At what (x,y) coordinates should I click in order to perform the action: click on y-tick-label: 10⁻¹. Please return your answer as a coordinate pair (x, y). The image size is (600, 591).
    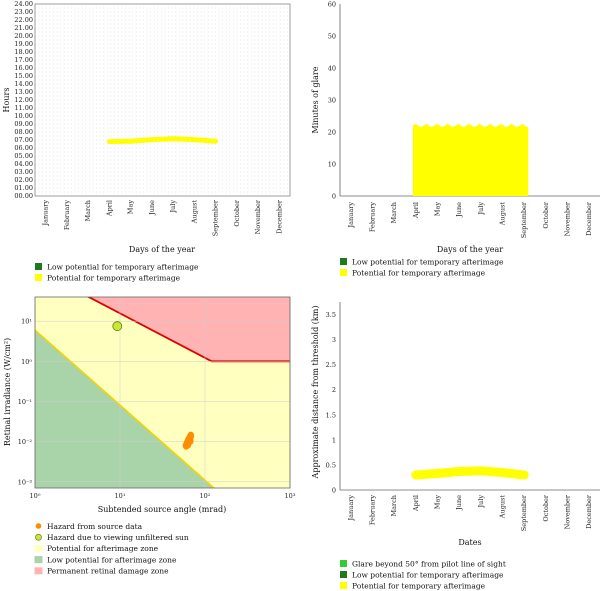
    Looking at the image, I should click on (25, 402).